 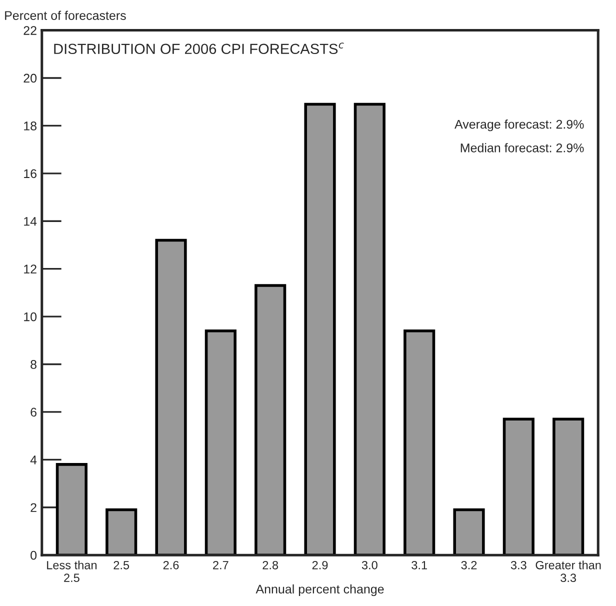 What do you see at coordinates (30, 173) in the screenshot?
I see `y-tick-label: 16` at bounding box center [30, 173].